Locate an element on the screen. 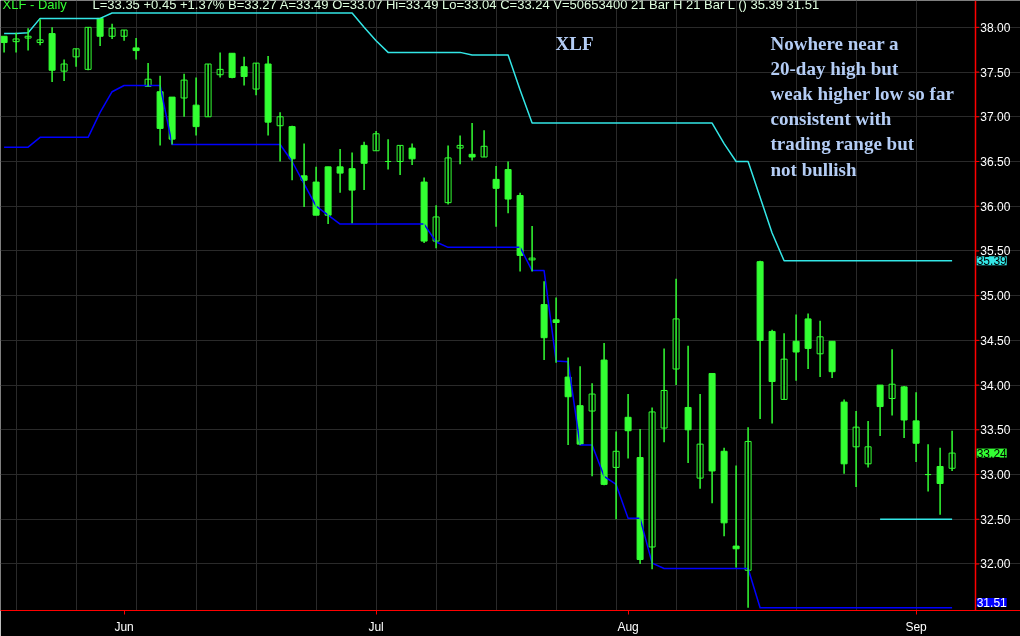  y-tick-label: 38.00 is located at coordinates (995, 27).